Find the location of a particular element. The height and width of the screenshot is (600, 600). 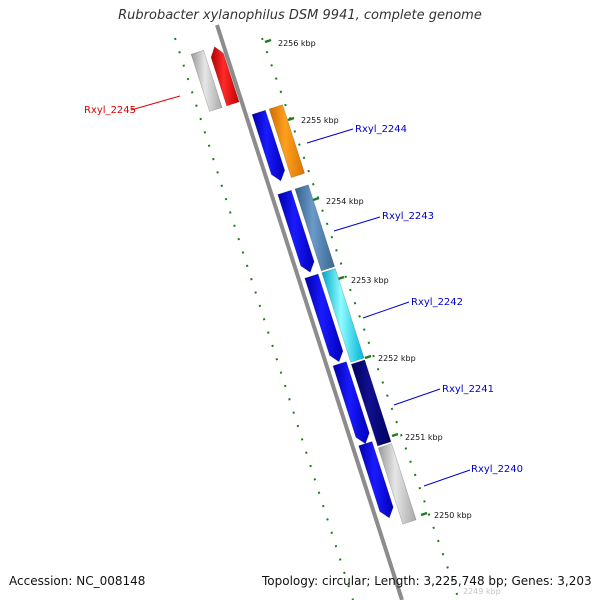

gene-label: Rxyl_2244 is located at coordinates (381, 129).